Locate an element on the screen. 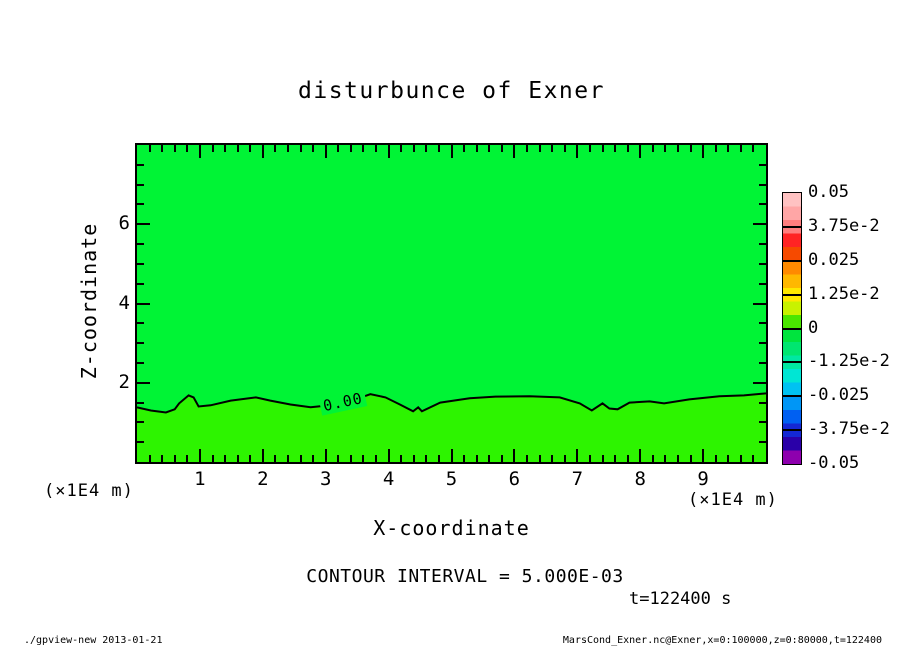  colorbar-tick-label: 1.25e-2 is located at coordinates (844, 293).